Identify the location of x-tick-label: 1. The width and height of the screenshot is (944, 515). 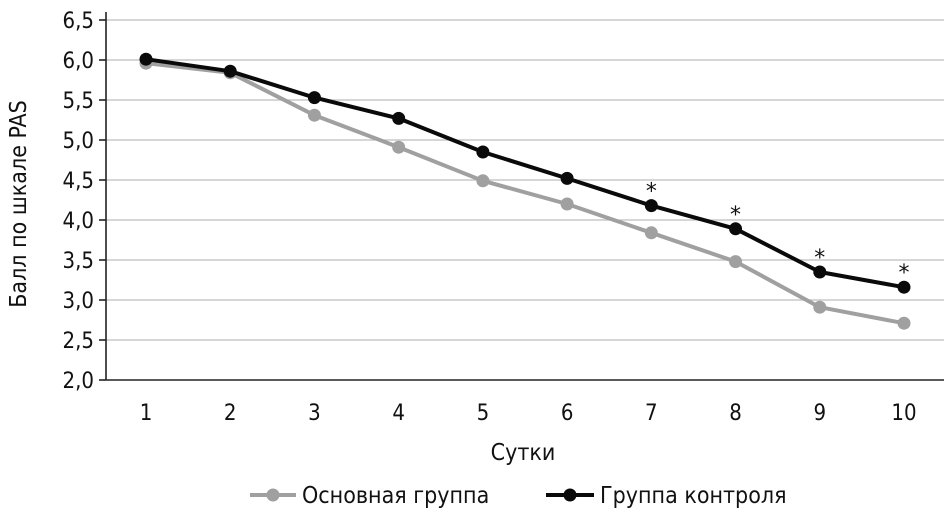
(146, 413).